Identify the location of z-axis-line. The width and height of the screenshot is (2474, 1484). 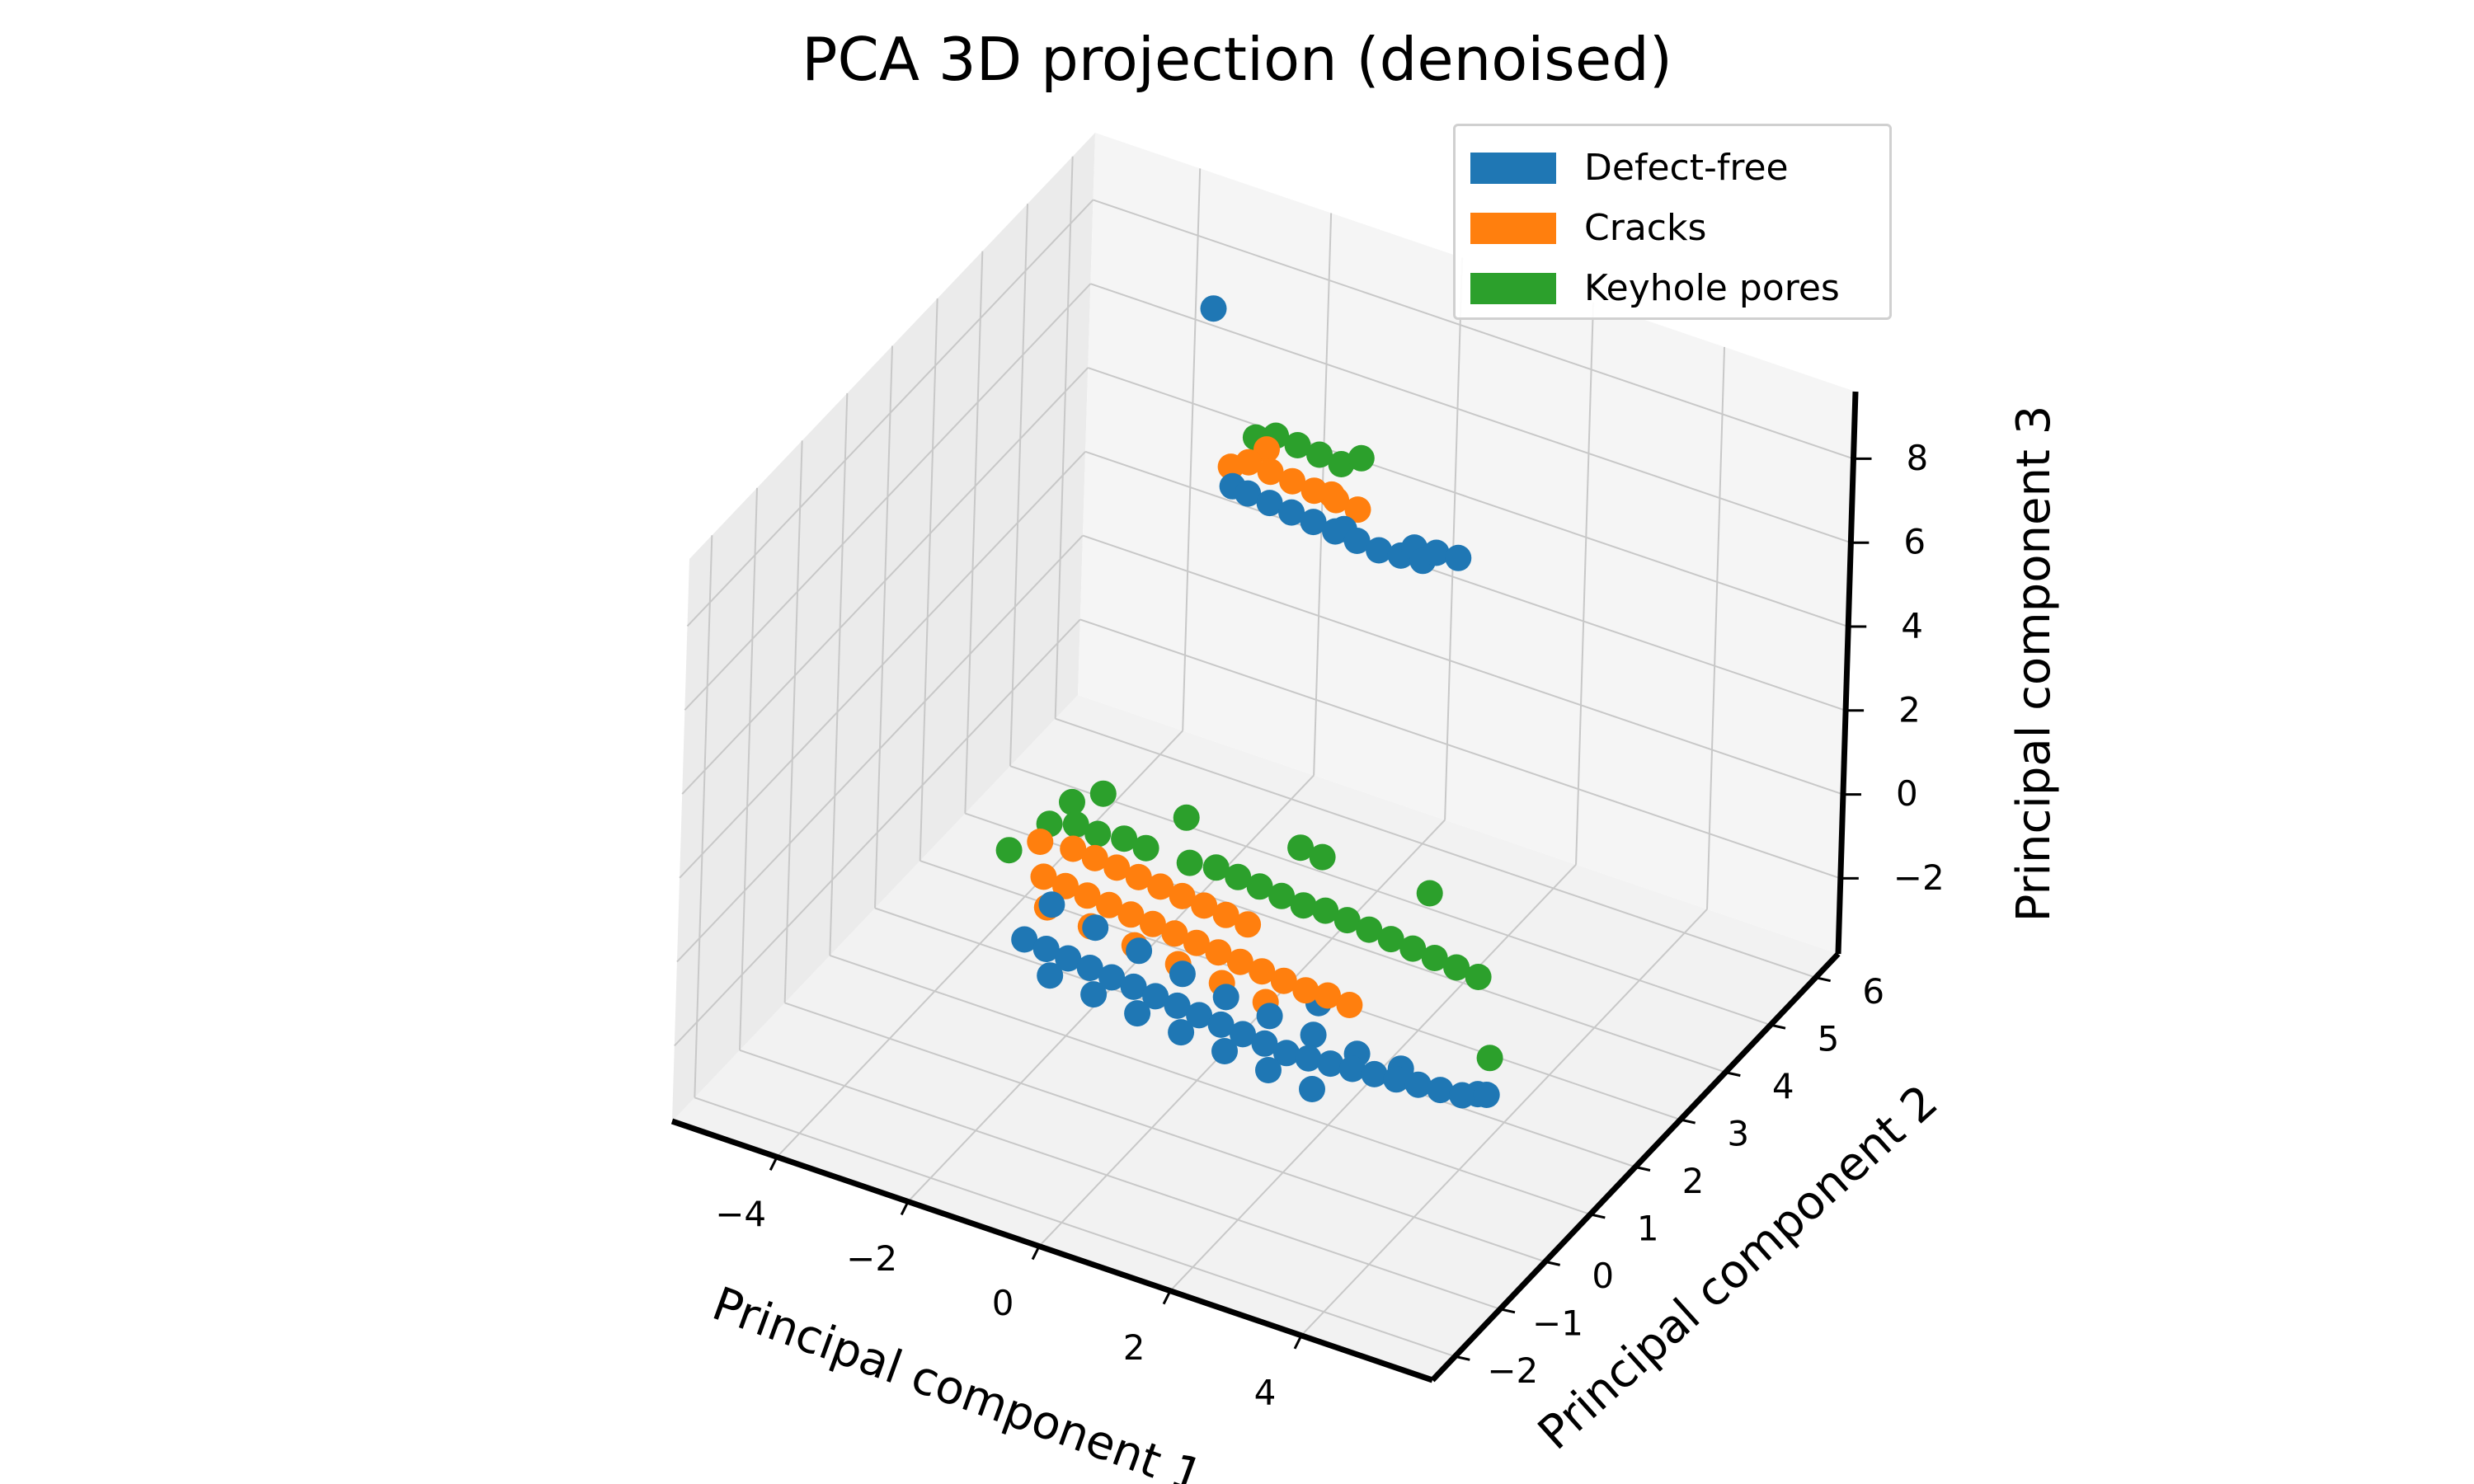
(1847, 673).